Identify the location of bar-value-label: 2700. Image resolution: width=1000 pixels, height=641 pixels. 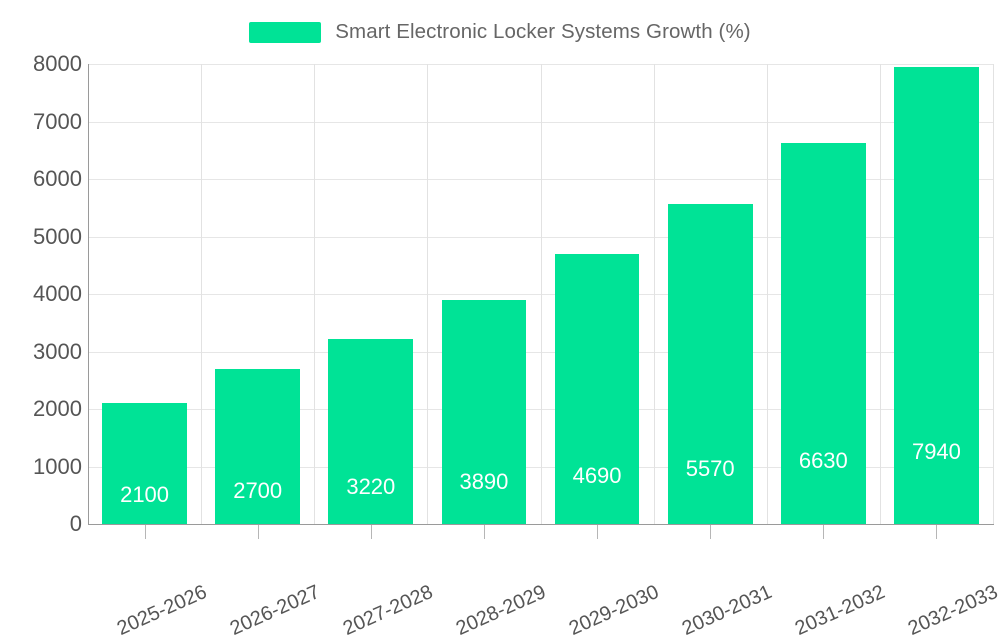
(258, 490).